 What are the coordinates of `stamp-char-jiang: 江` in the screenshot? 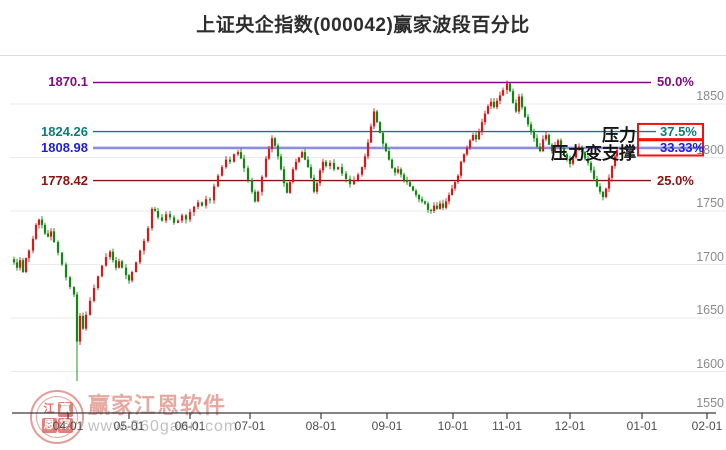 It's located at (49, 408).